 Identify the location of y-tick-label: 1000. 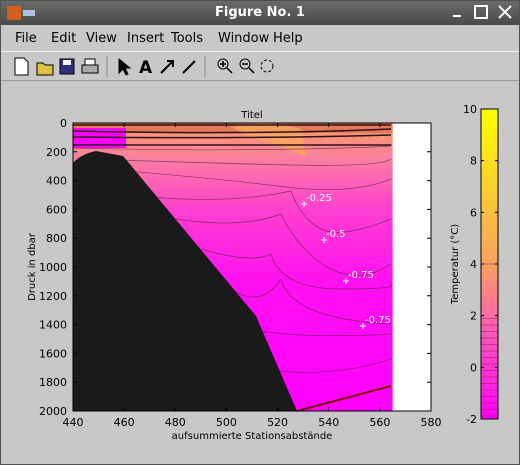
(53, 267).